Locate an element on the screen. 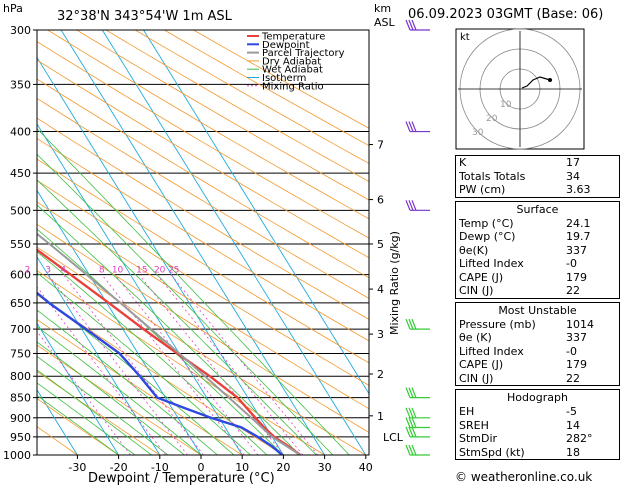 This screenshot has width=629, height=486. pressure-tick-label: 650 is located at coordinates (20, 303).